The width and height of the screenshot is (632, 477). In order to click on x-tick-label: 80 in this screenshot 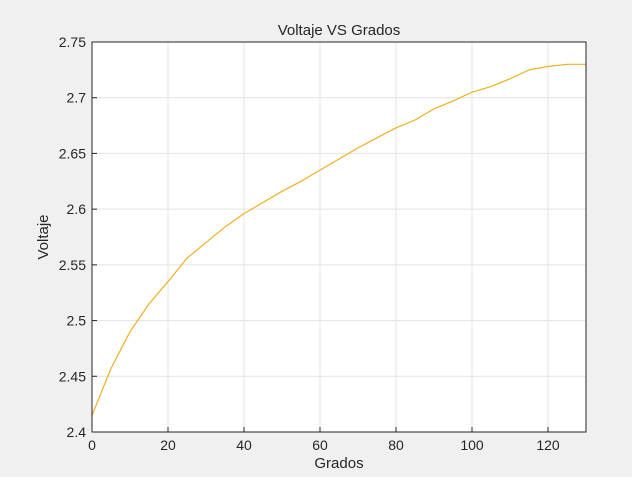, I will do `click(396, 445)`.